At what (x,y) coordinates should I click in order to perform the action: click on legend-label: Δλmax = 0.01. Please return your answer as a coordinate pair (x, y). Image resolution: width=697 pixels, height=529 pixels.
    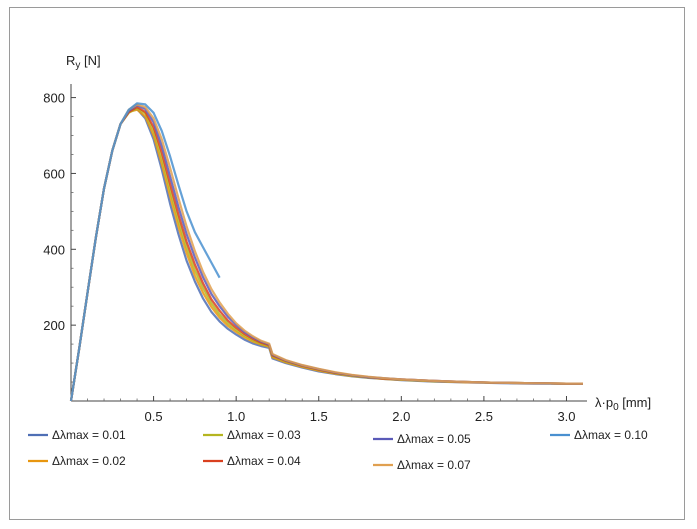
    Looking at the image, I should click on (89, 435).